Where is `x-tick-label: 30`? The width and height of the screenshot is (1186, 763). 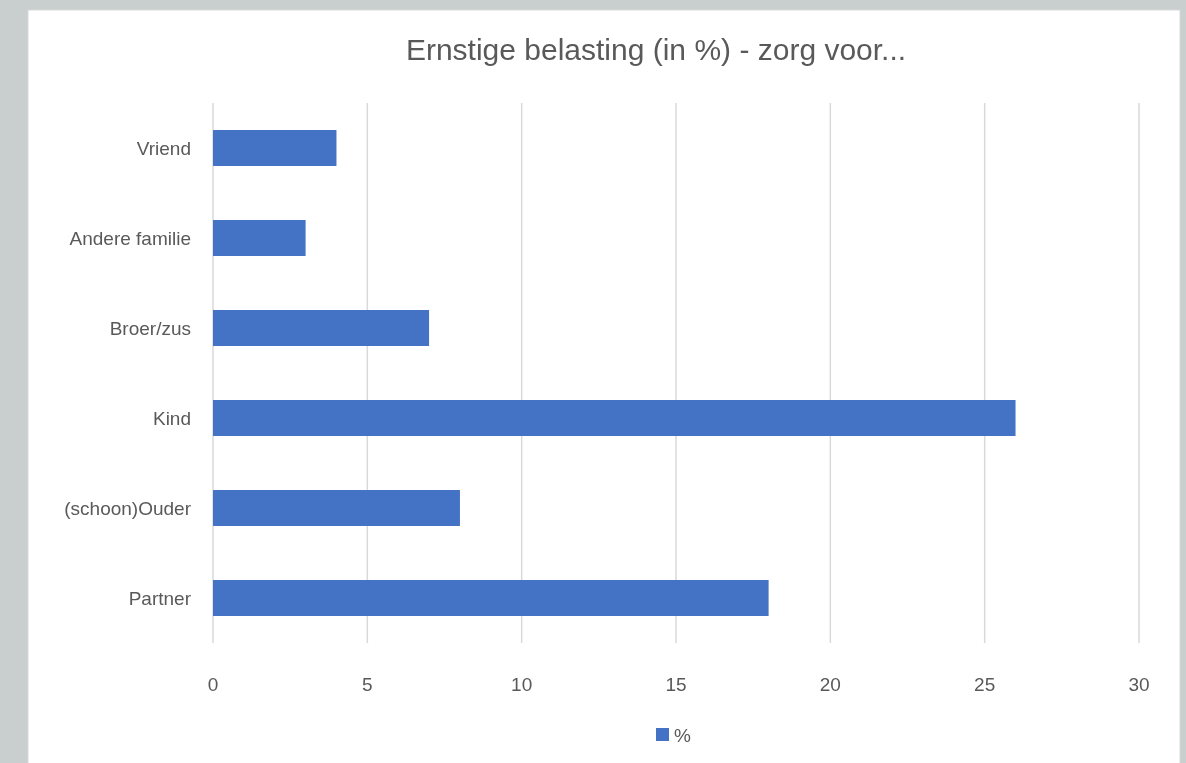 x-tick-label: 30 is located at coordinates (1139, 684).